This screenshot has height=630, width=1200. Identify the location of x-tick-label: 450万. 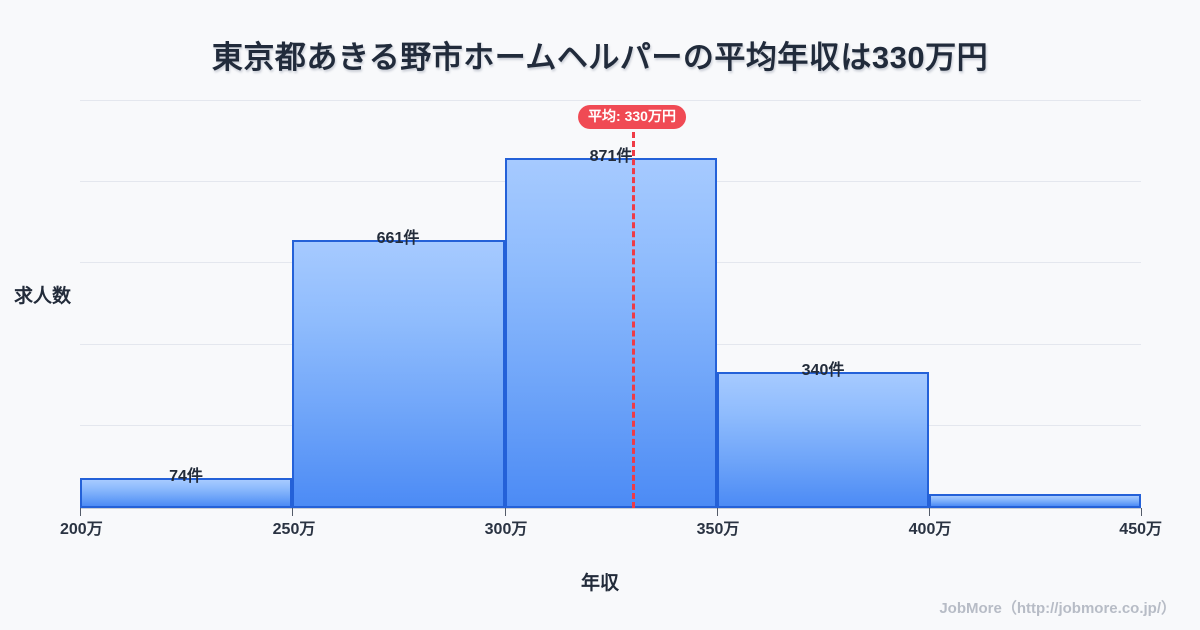
(1140, 529).